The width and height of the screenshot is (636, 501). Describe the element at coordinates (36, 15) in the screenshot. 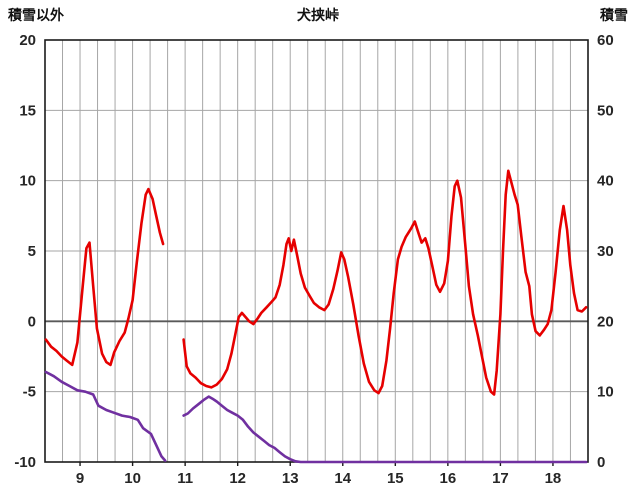

I see `left-axis-title: 積雪以外` at that location.